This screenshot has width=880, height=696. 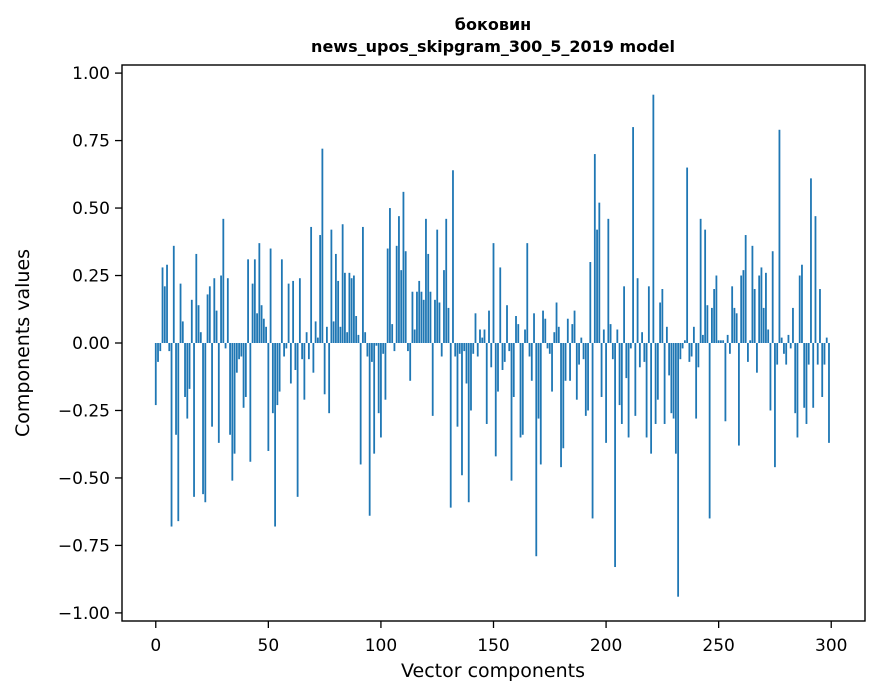 I want to click on x-tick-label: 0, so click(x=155, y=646).